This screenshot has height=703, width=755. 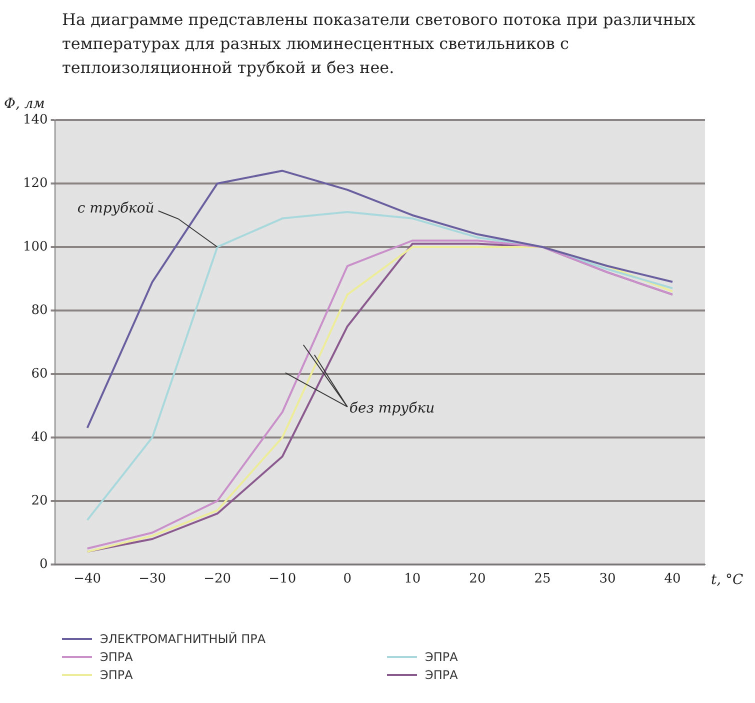 I want to click on y-axis-title: Φ, лм, so click(x=24, y=104).